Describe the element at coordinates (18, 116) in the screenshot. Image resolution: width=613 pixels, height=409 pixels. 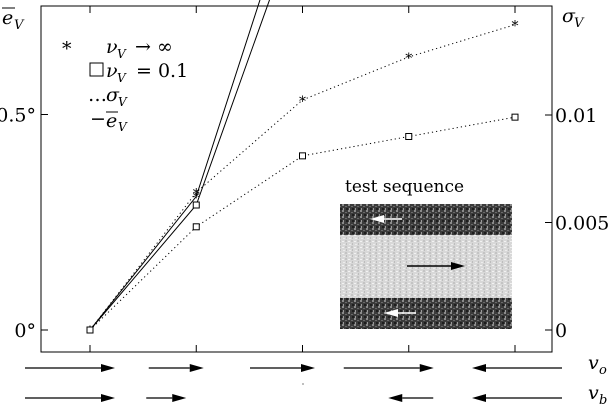
I see `left-tick-label: 0.5°` at that location.